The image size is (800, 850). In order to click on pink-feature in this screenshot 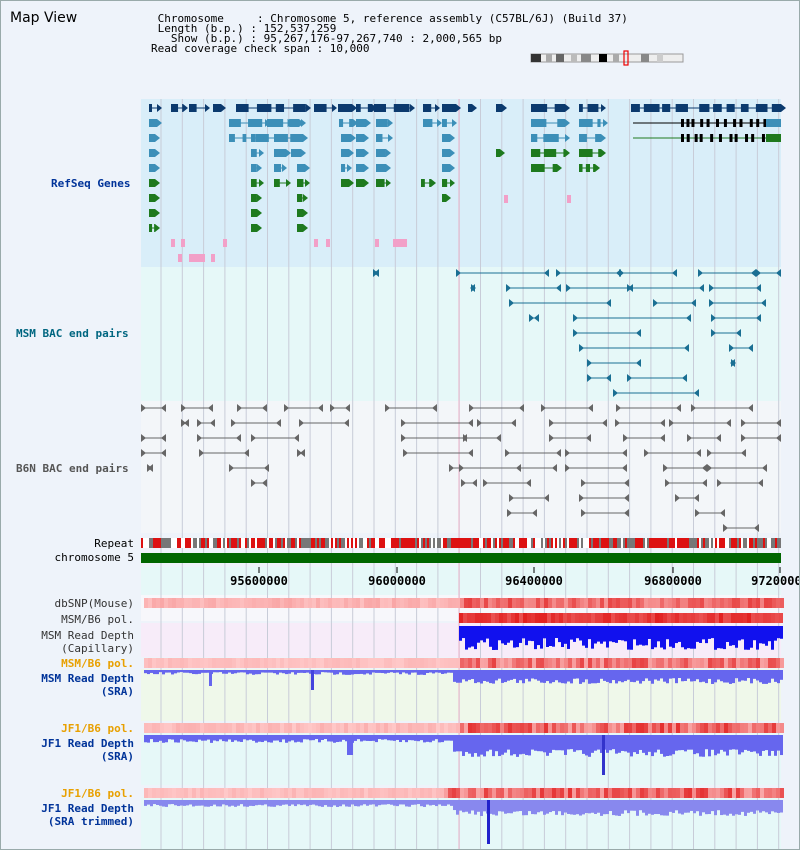, I will do `click(180, 258)`.